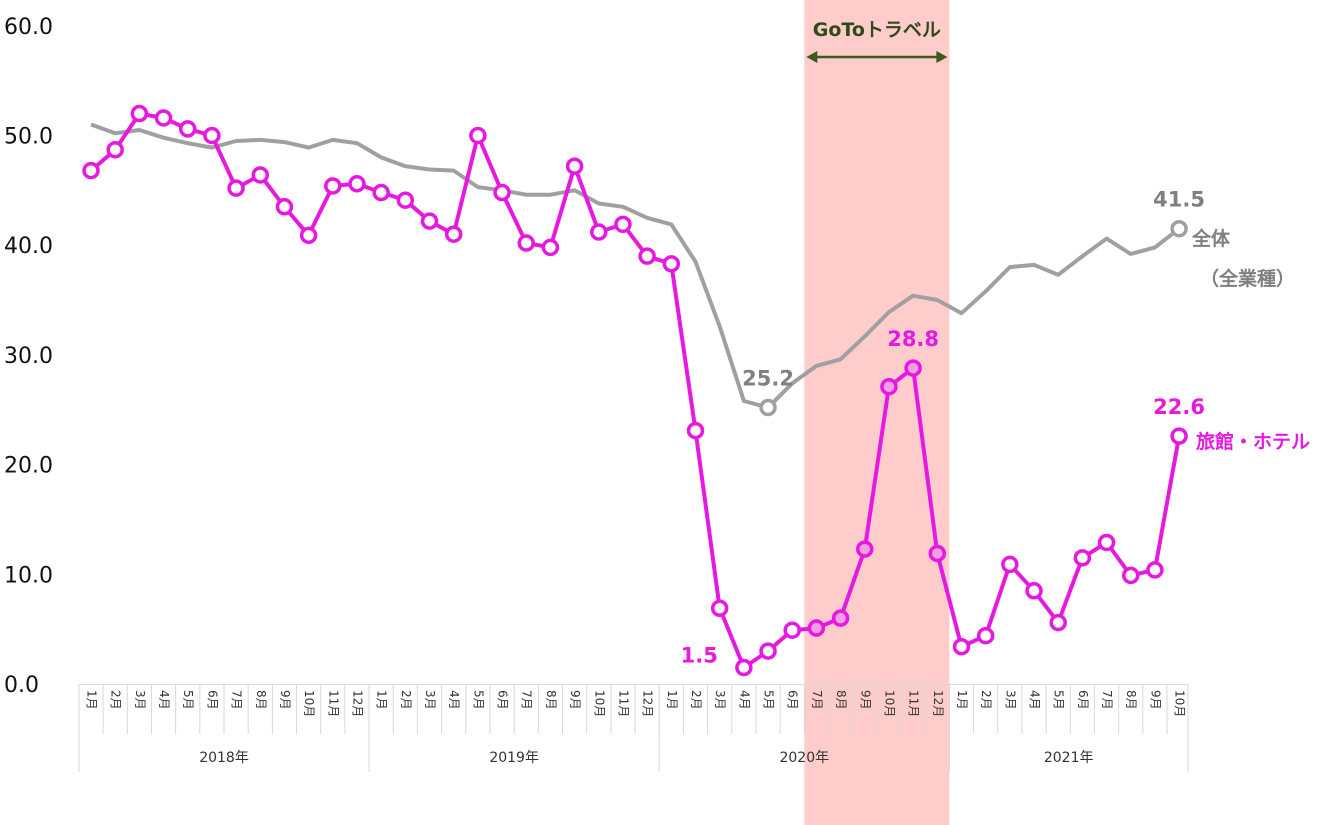 The width and height of the screenshot is (1342, 825). I want to click on series-label-overall-sub: （全業種）, so click(1247, 278).